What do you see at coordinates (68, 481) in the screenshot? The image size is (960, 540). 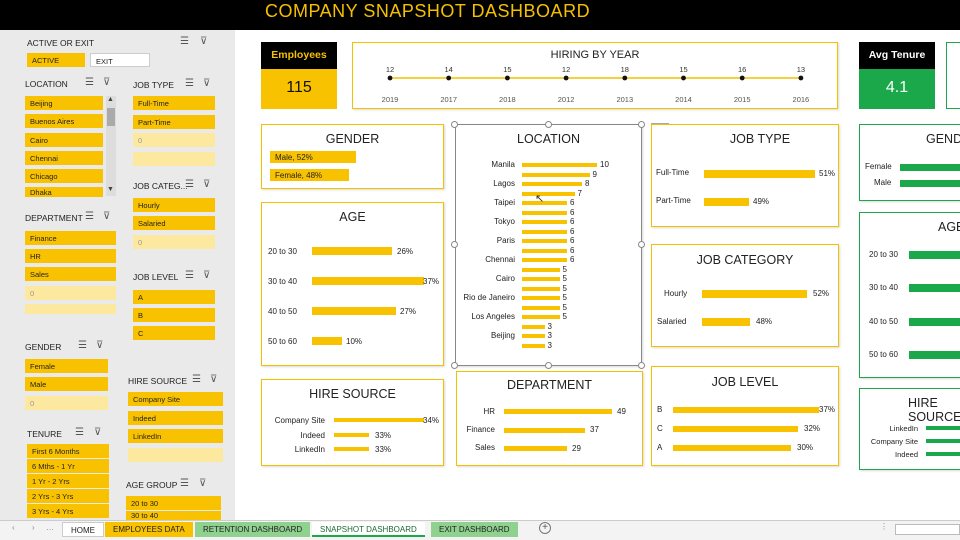 I see `slicer-item: 1 Yr - 2 Yrs` at bounding box center [68, 481].